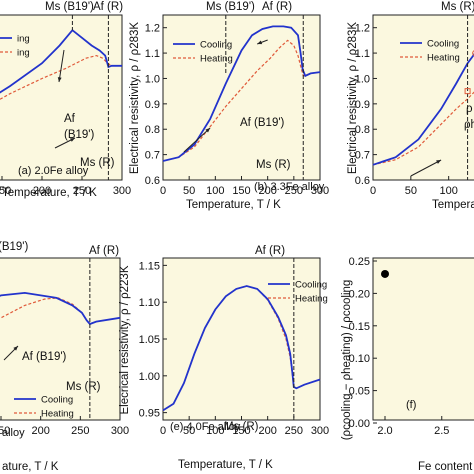  I want to click on y-tick-label: 0.20, so click(359, 294).